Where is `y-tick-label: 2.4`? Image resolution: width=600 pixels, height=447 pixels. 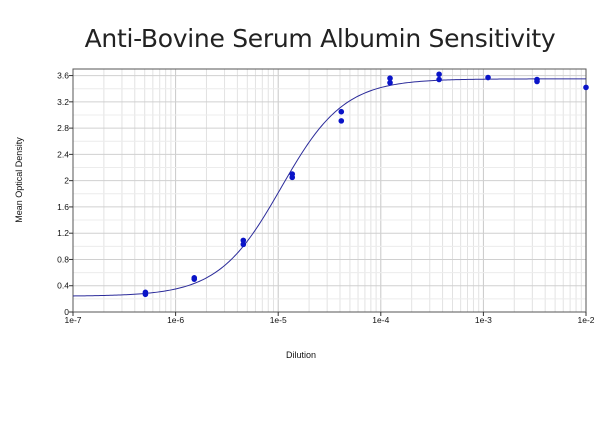
y-tick-label: 2.4 is located at coordinates (63, 154).